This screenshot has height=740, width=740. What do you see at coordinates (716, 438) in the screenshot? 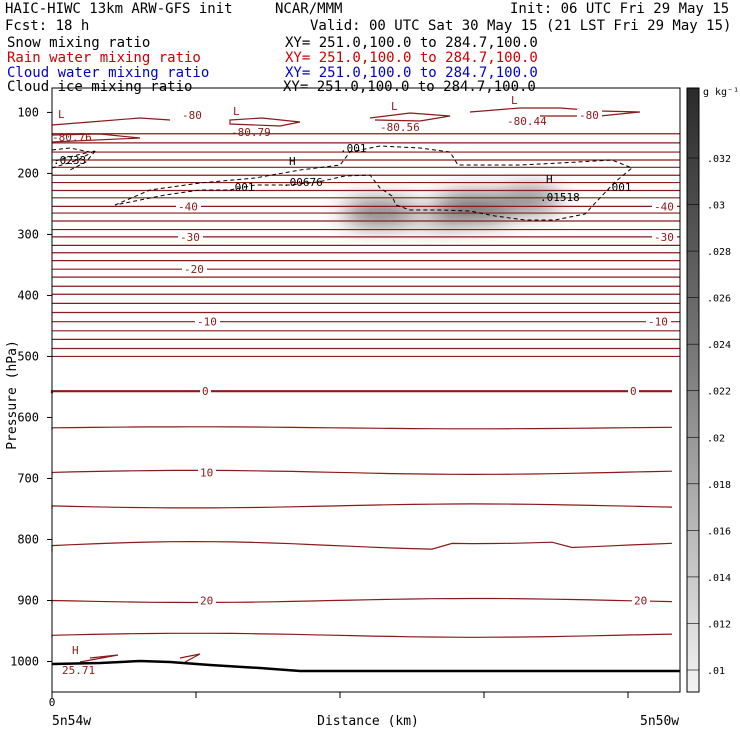
I see `colorbar-label: .02` at bounding box center [716, 438].